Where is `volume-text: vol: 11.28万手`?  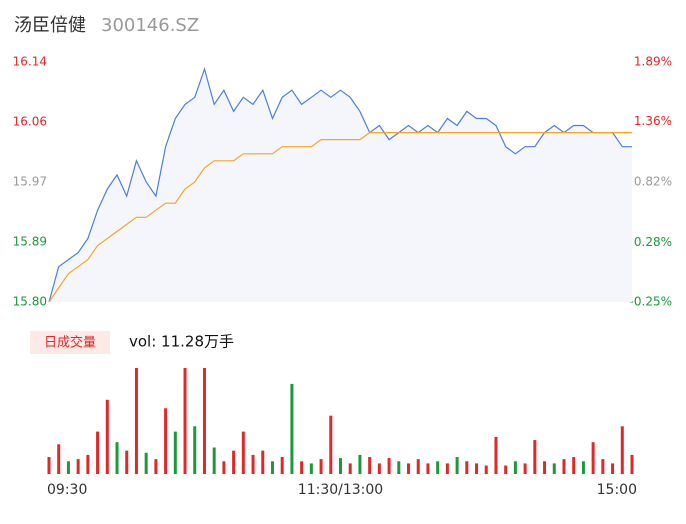 volume-text: vol: 11.28万手 is located at coordinates (181, 342).